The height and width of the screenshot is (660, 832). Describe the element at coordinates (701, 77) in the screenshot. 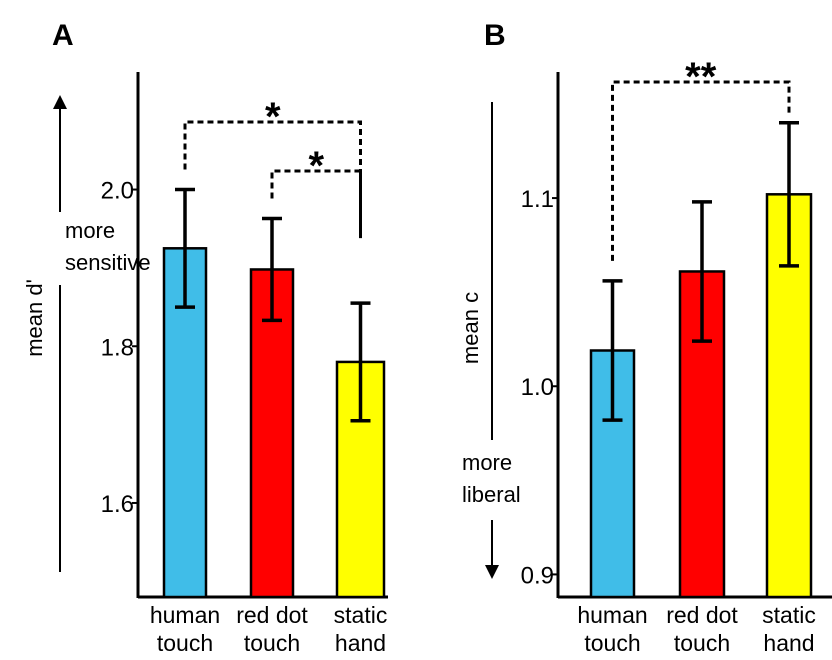

I see `panel-b-significance-stars-1: **` at that location.